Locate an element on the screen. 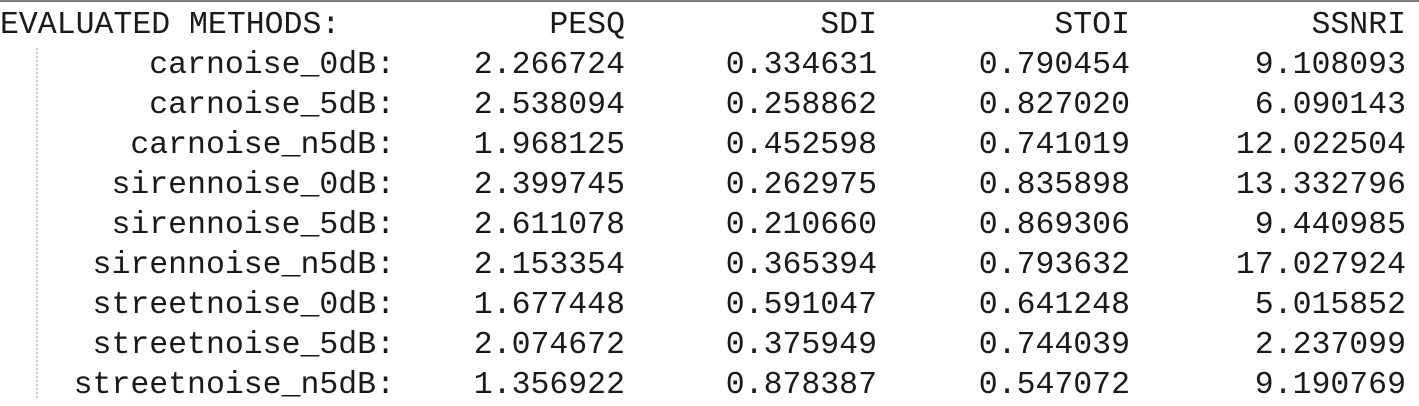  ssnri-value: 5.015852 is located at coordinates (1330, 305).